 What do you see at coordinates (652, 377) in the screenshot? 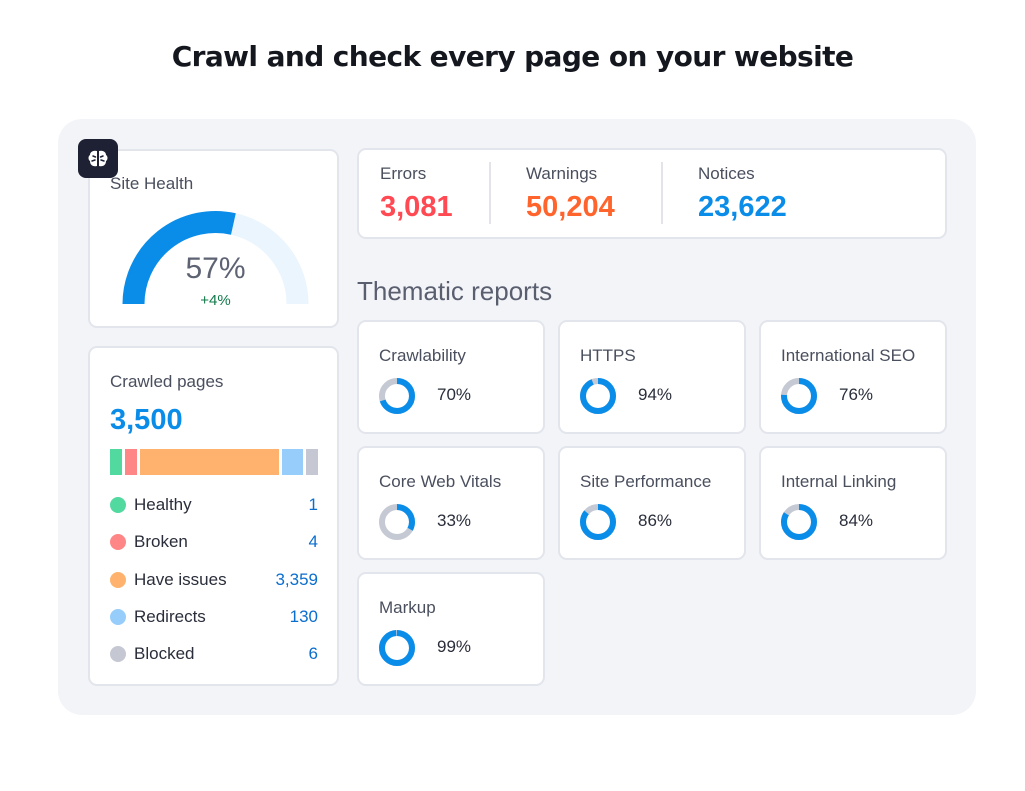
I see `report-card-https: HTTPS 94%` at bounding box center [652, 377].